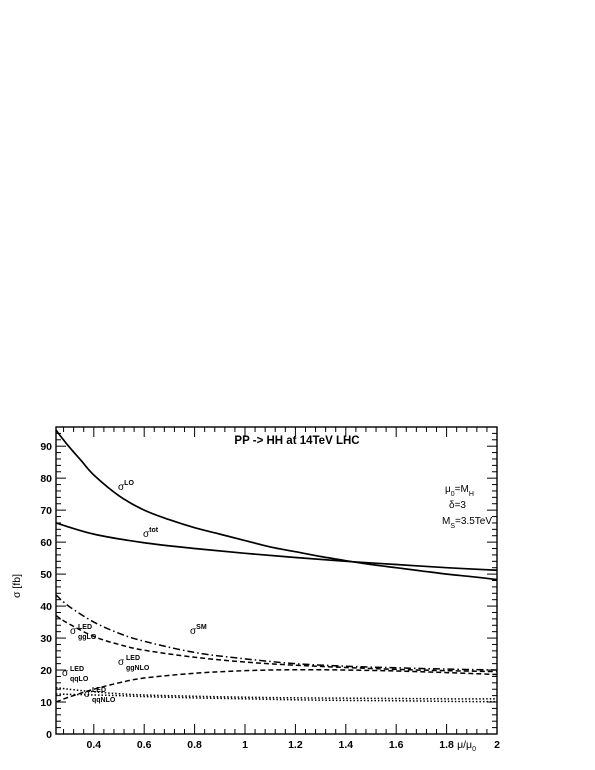 The height and width of the screenshot is (770, 595). What do you see at coordinates (474, 749) in the screenshot?
I see `x-axis-title-sub: 0` at bounding box center [474, 749].